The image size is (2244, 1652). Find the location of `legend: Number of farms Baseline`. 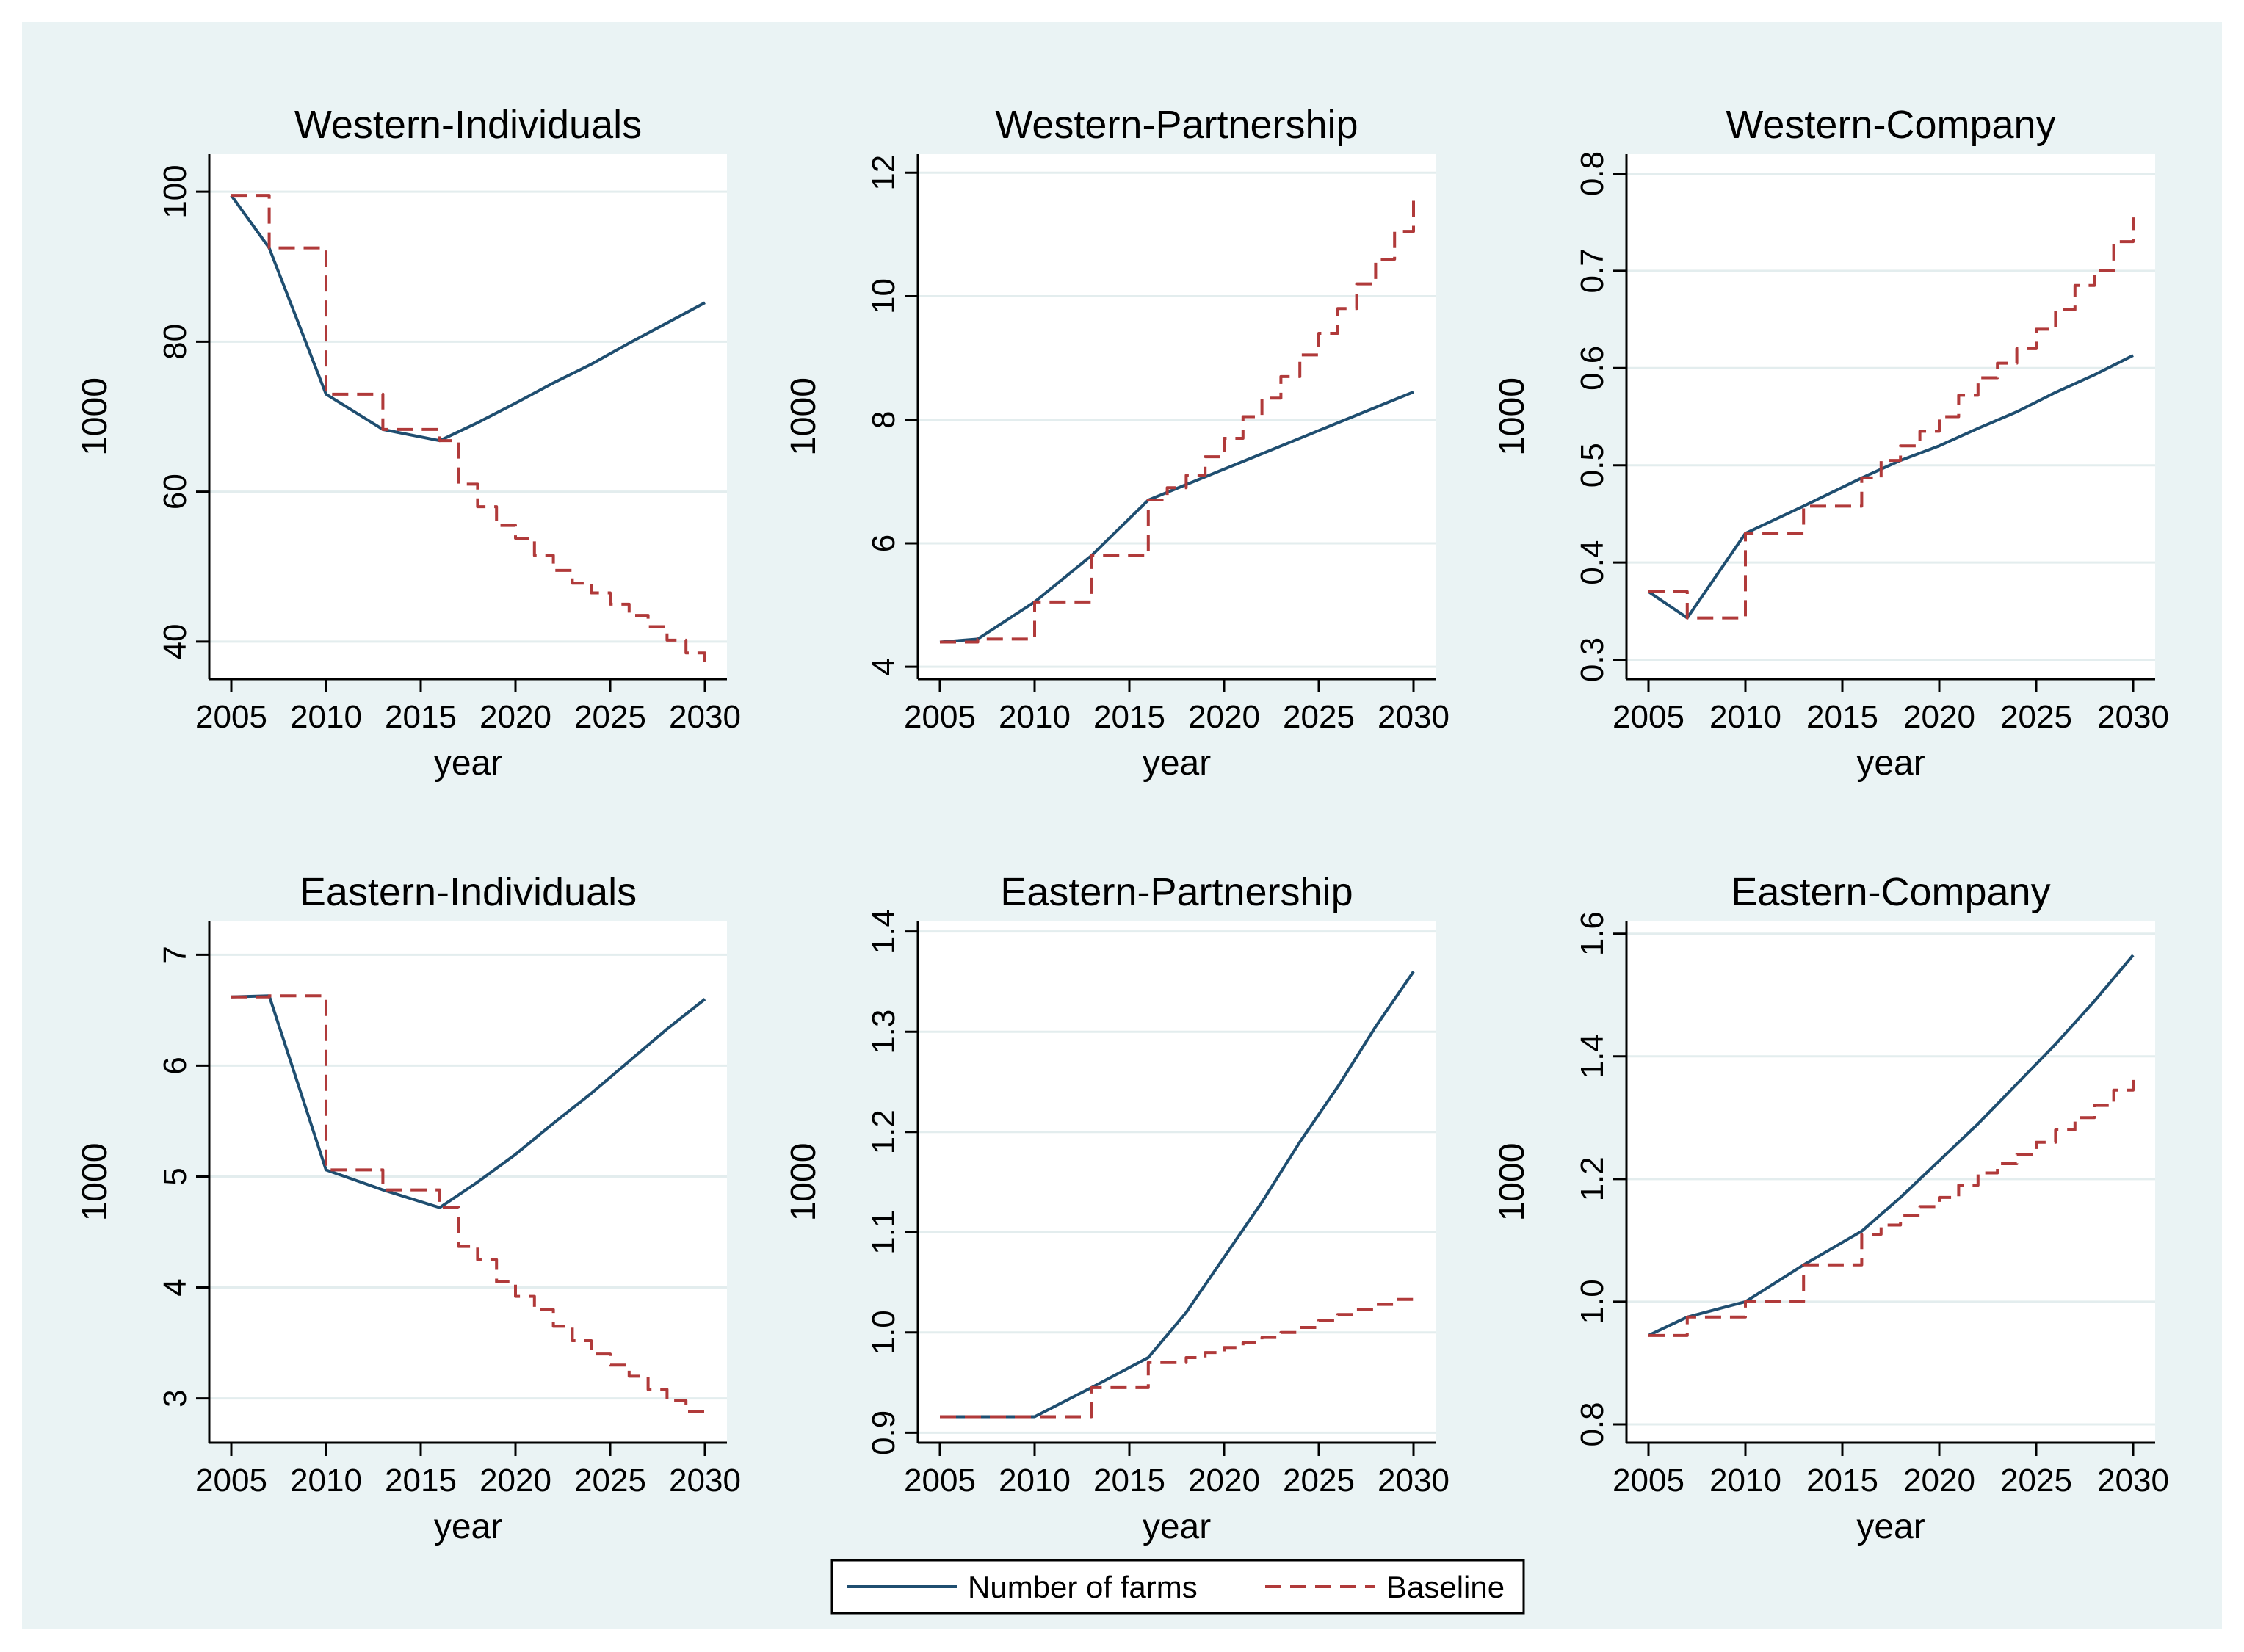

legend: Number of farms Baseline is located at coordinates (1177, 1587).